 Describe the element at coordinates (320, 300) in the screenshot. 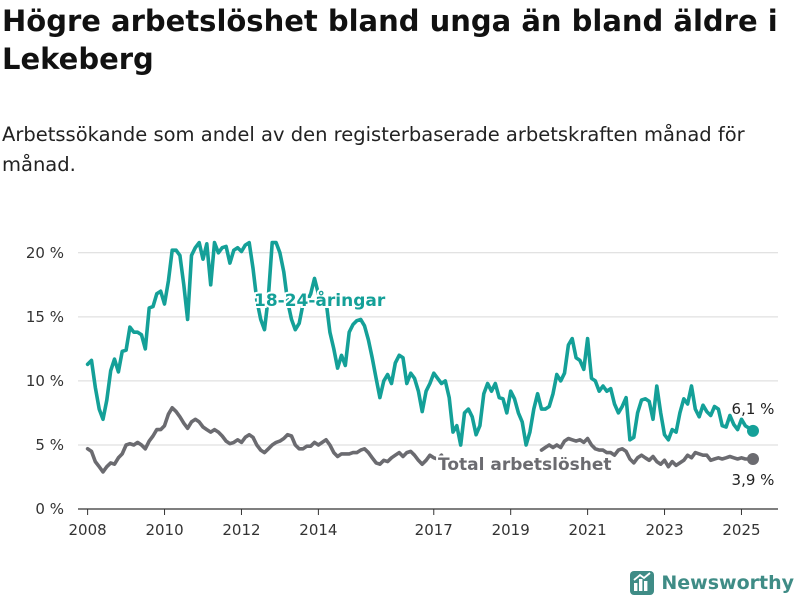

I see `series-label-young: 18-24-åringar` at that location.